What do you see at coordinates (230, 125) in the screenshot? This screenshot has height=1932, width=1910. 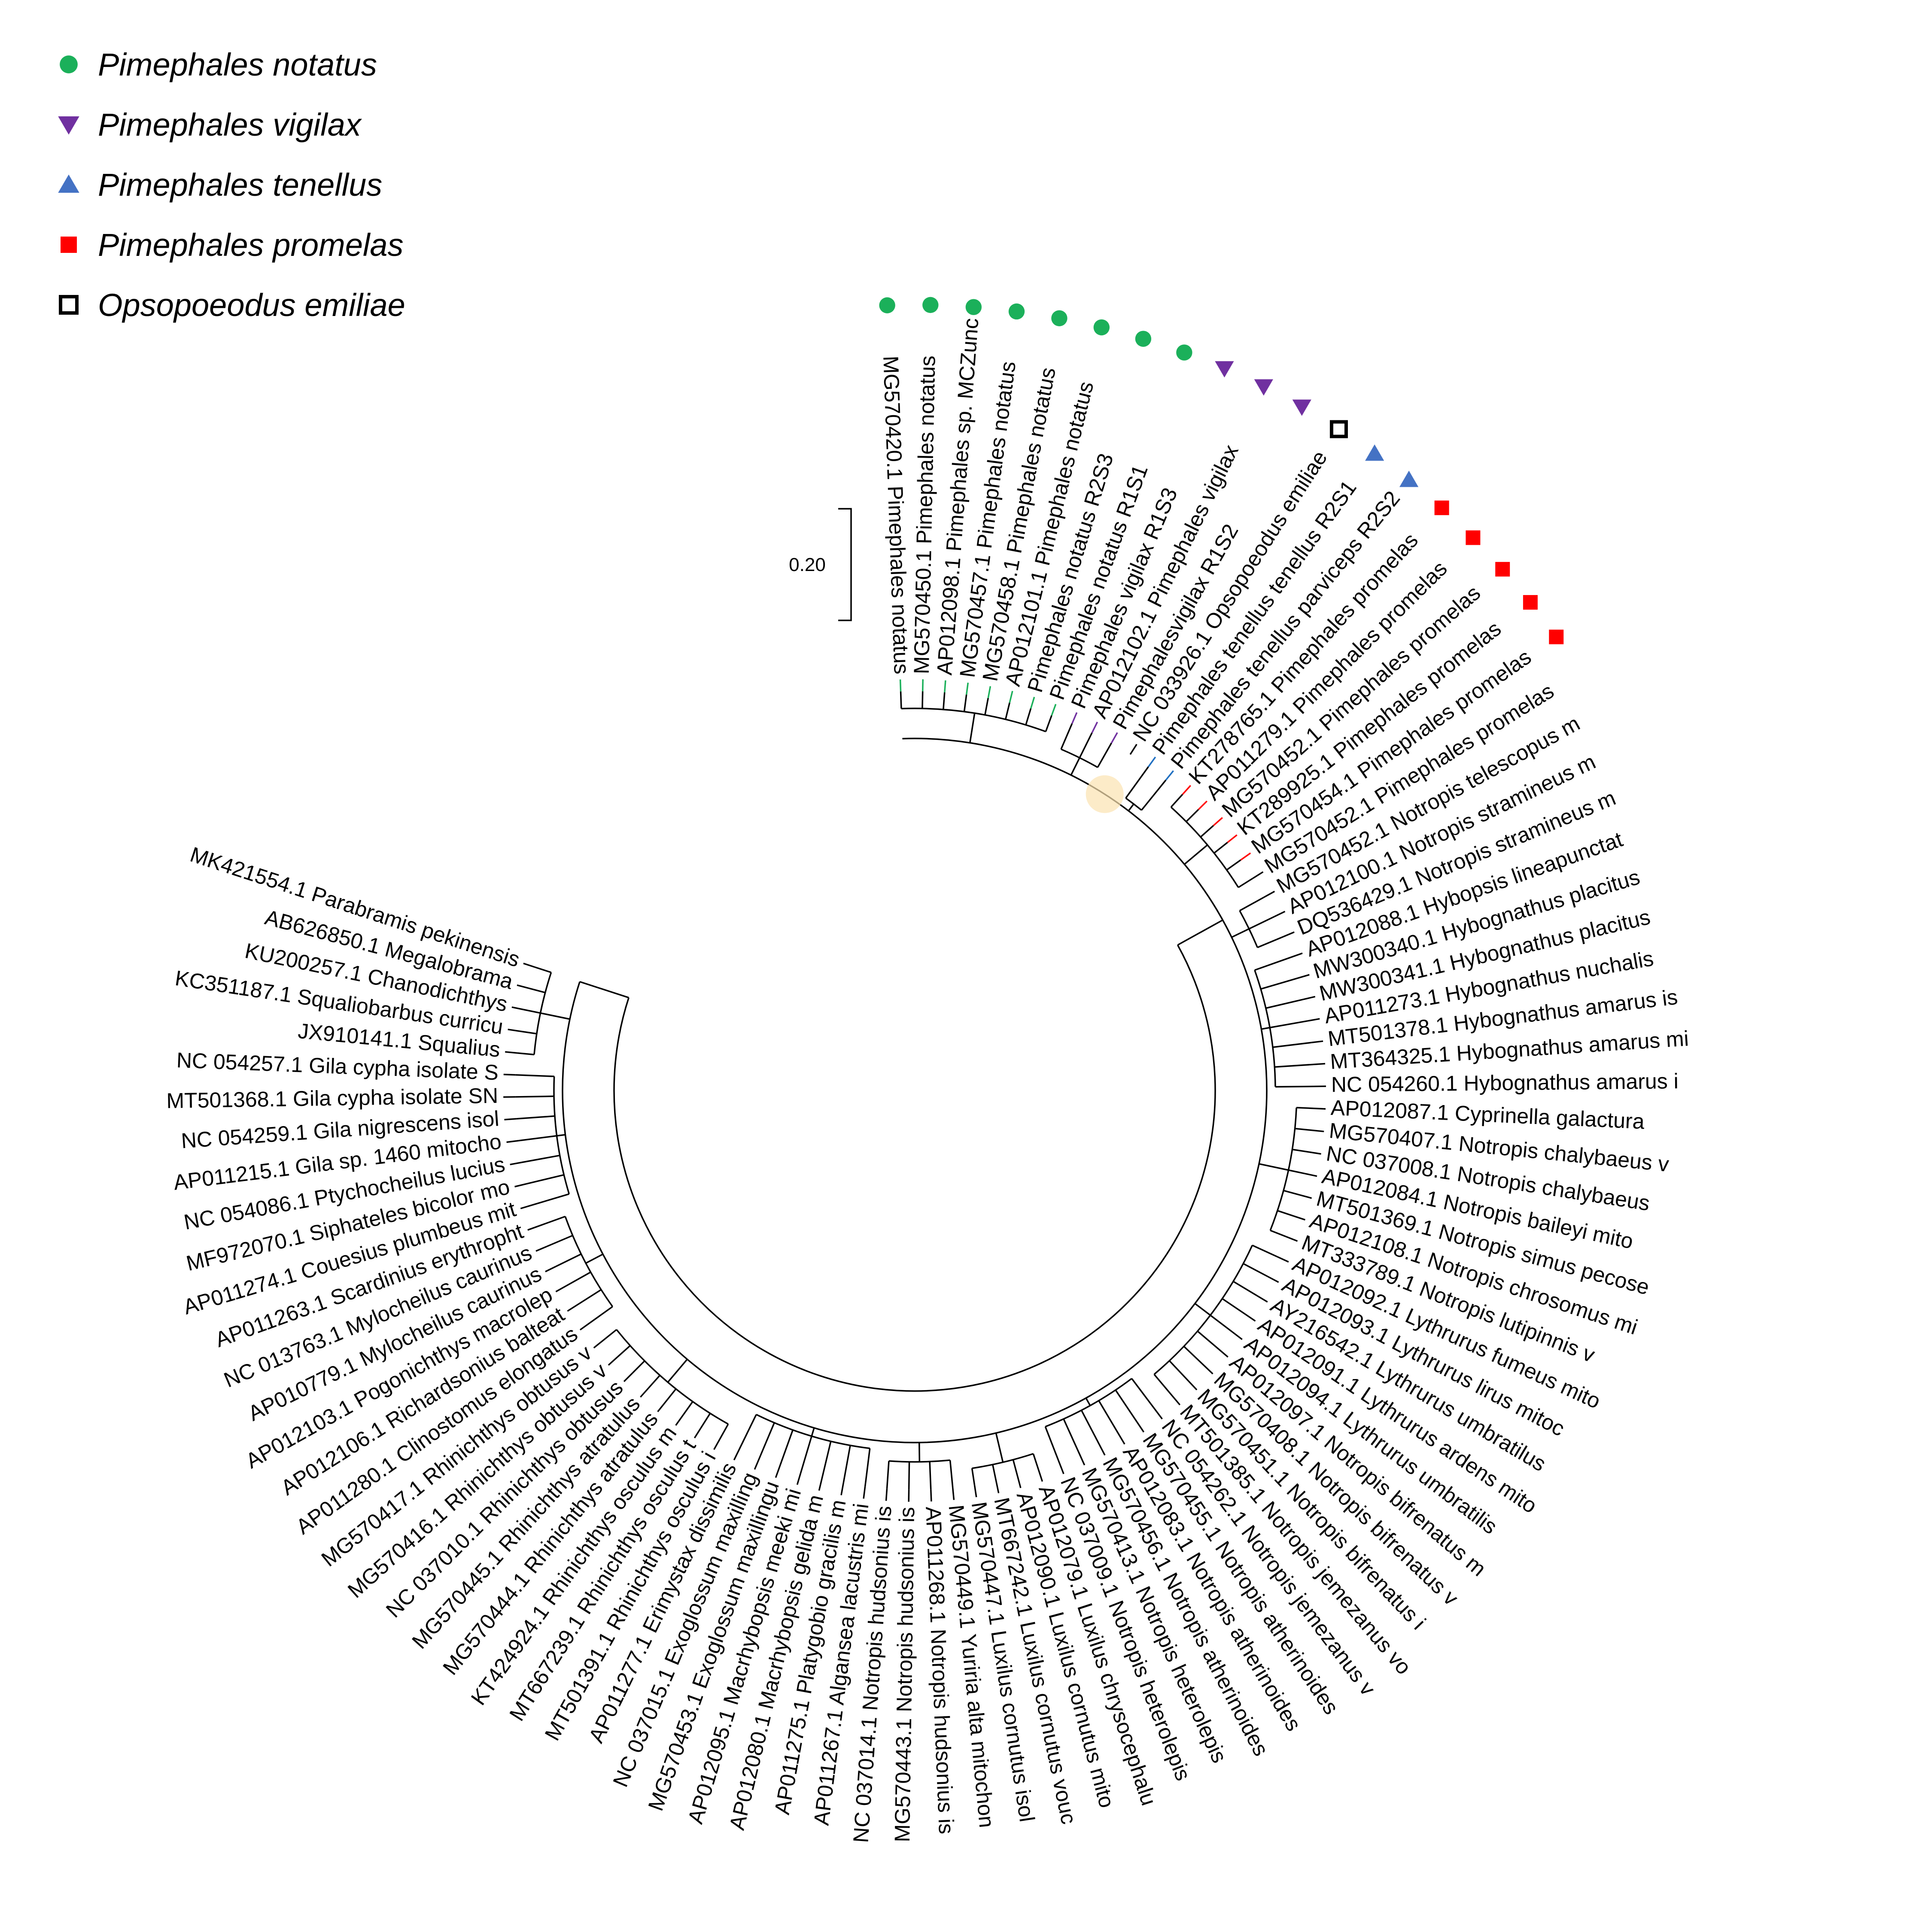 I see `legend-label: Pimephales vigilax` at bounding box center [230, 125].